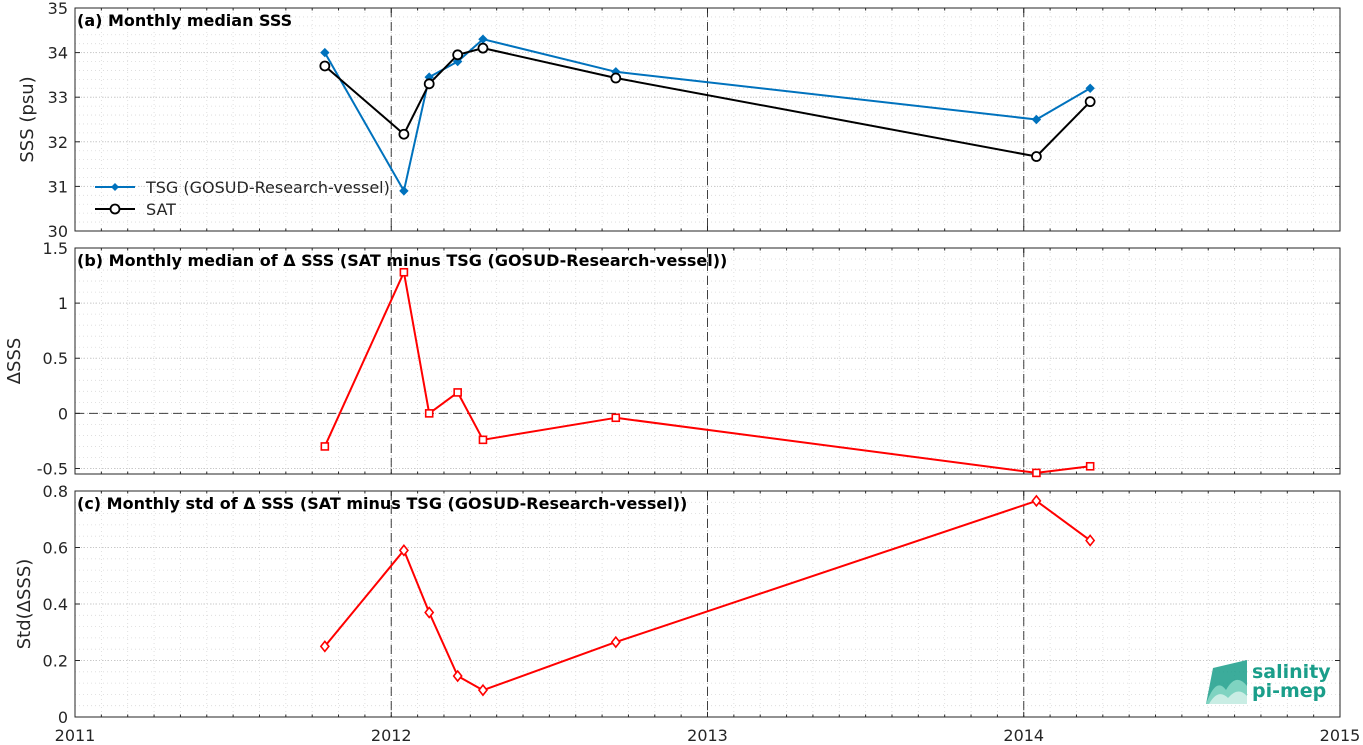  I want to click on legend-label: SAT, so click(161, 209).